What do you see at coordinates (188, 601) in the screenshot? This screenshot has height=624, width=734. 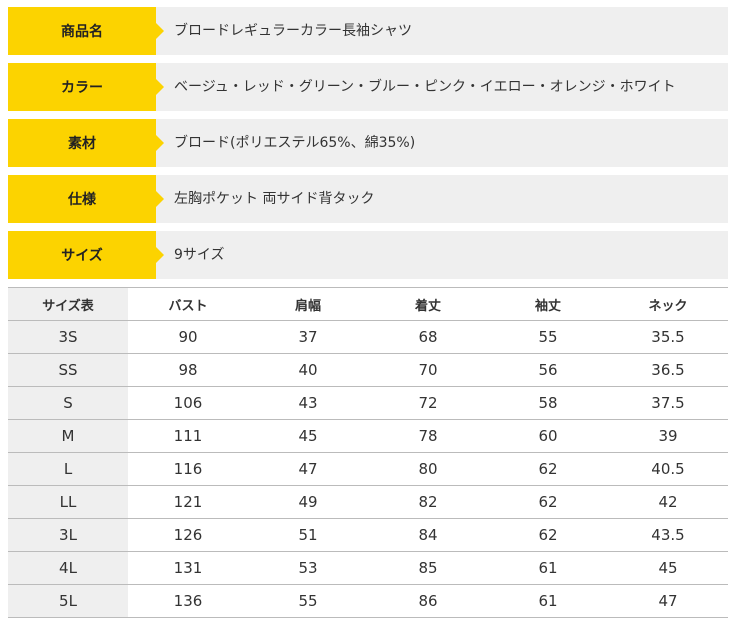 I see `measurement-cell: 136` at bounding box center [188, 601].